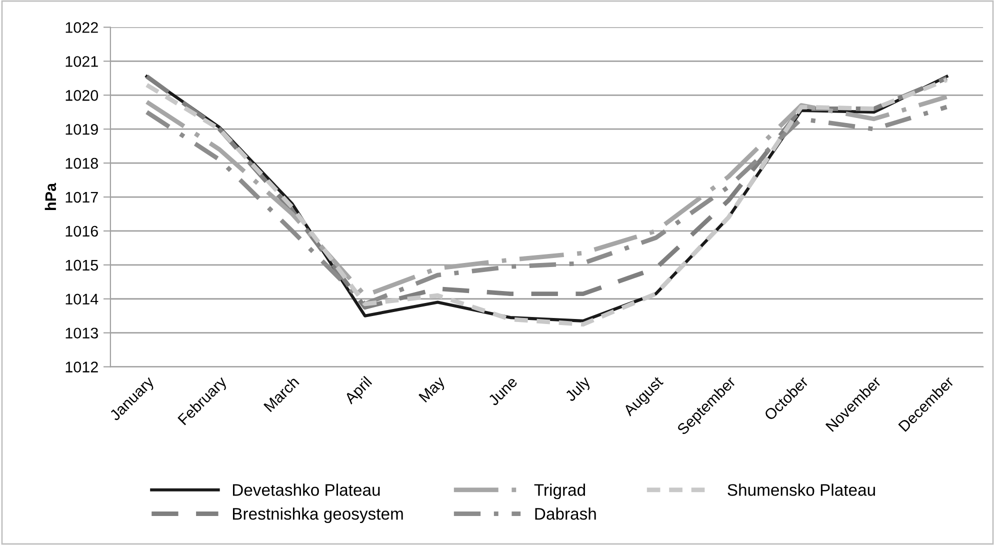  I want to click on legend-label: Shumensko Plateau, so click(801, 490).